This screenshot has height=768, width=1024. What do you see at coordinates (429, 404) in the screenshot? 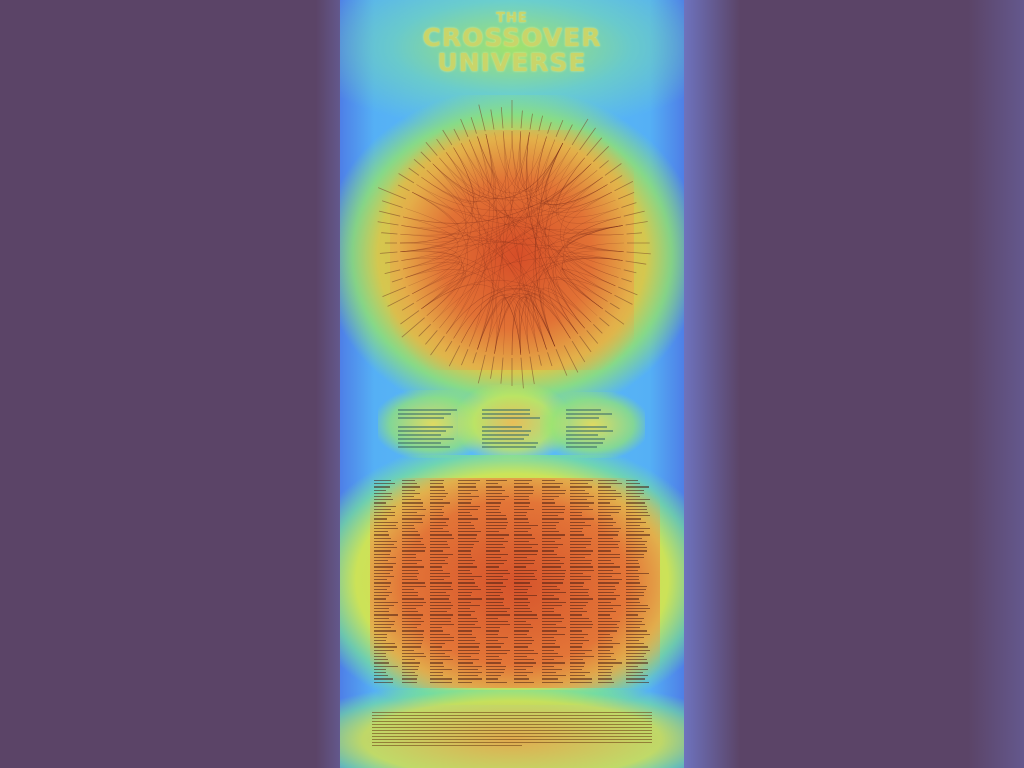
I see `note-left-heading` at bounding box center [429, 404].